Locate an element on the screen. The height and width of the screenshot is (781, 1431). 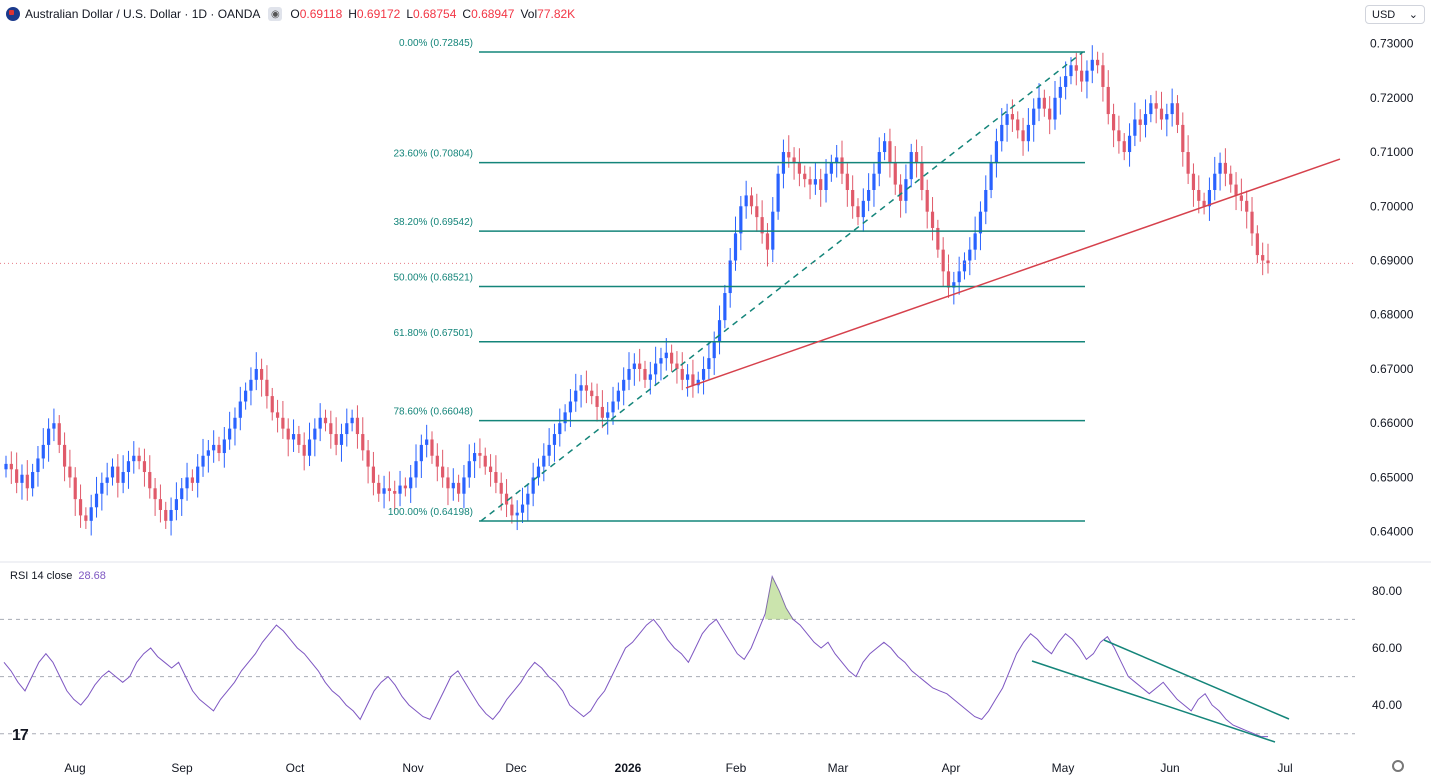
price-axis-label: 0.69000 is located at coordinates (1392, 261).